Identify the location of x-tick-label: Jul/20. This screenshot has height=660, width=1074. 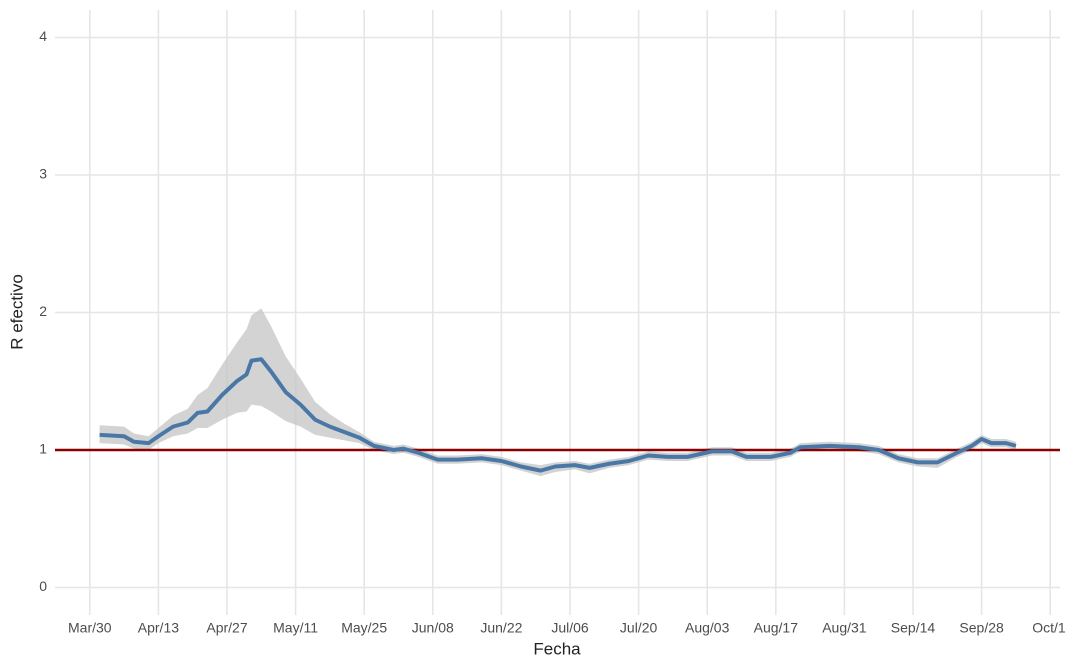
(639, 628).